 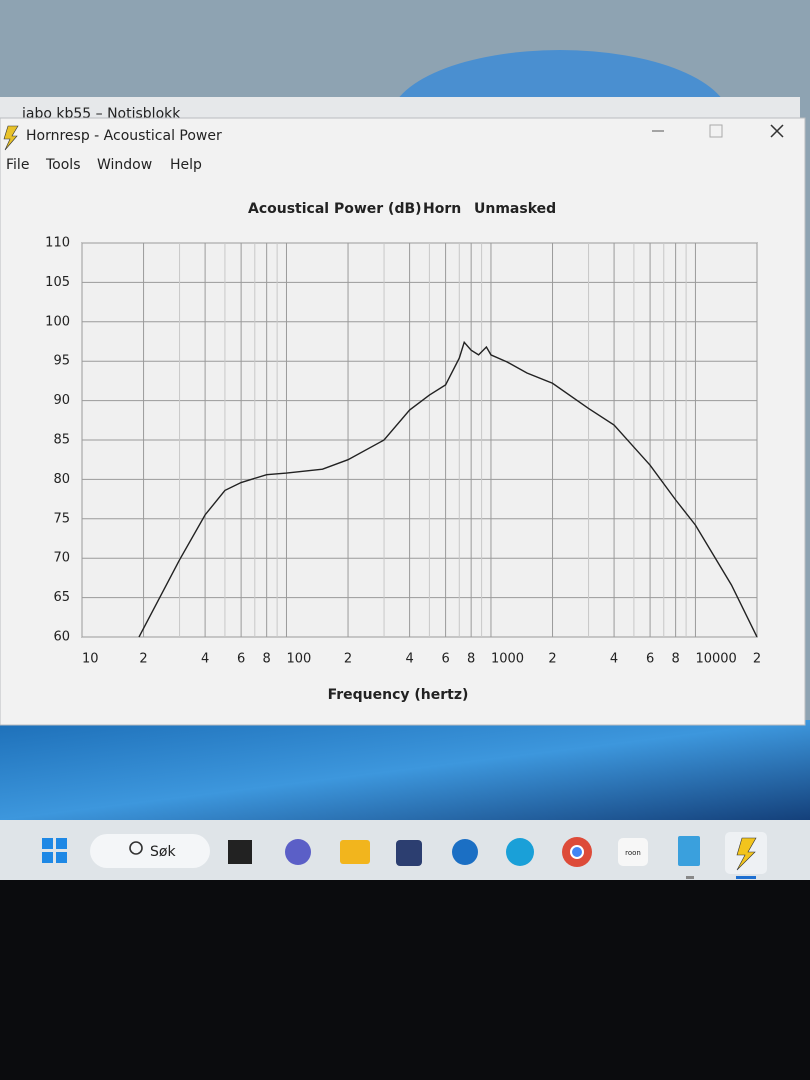 I want to click on hornresp-icon, so click(x=746, y=854).